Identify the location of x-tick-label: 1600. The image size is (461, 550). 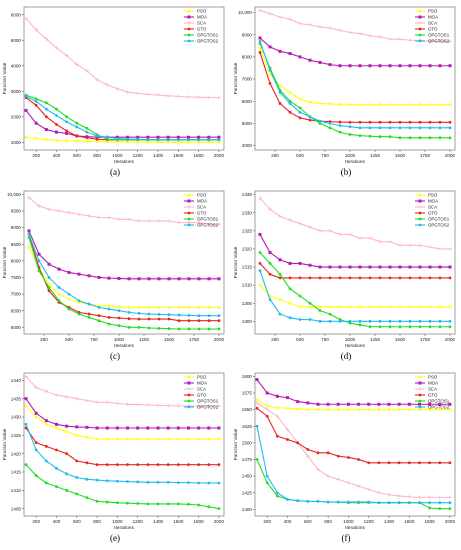
(178, 155).